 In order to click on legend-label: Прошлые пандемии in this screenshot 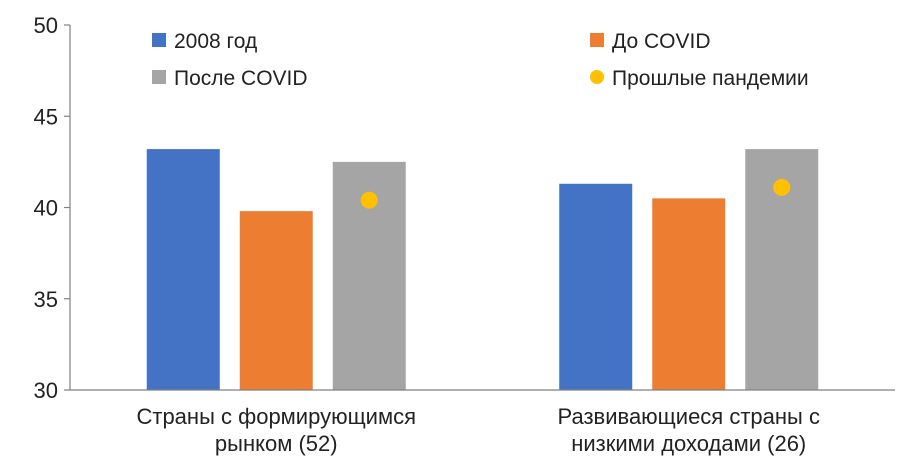, I will do `click(710, 78)`.